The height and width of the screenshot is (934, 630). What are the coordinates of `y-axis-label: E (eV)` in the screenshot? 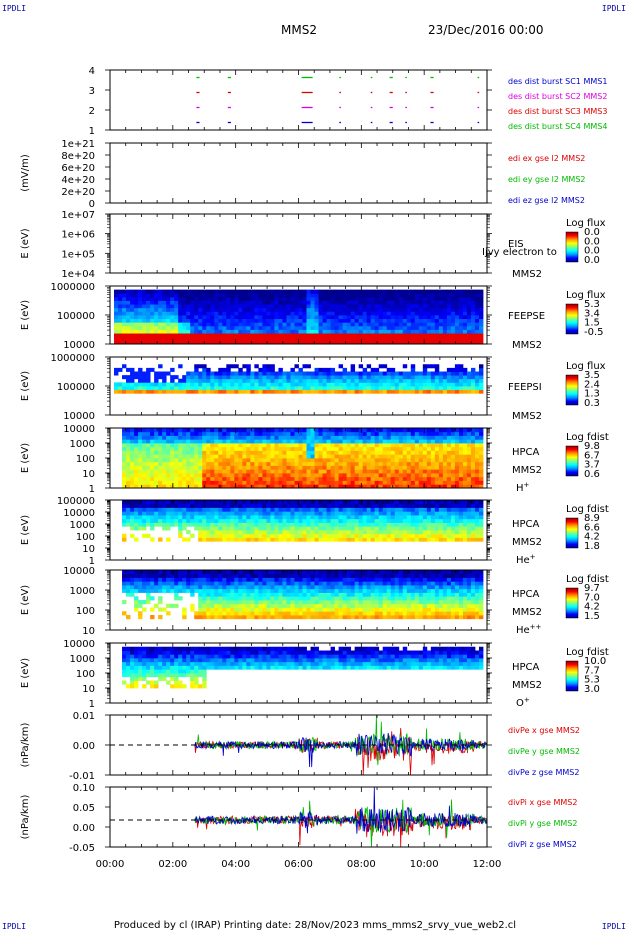 It's located at (25, 243).